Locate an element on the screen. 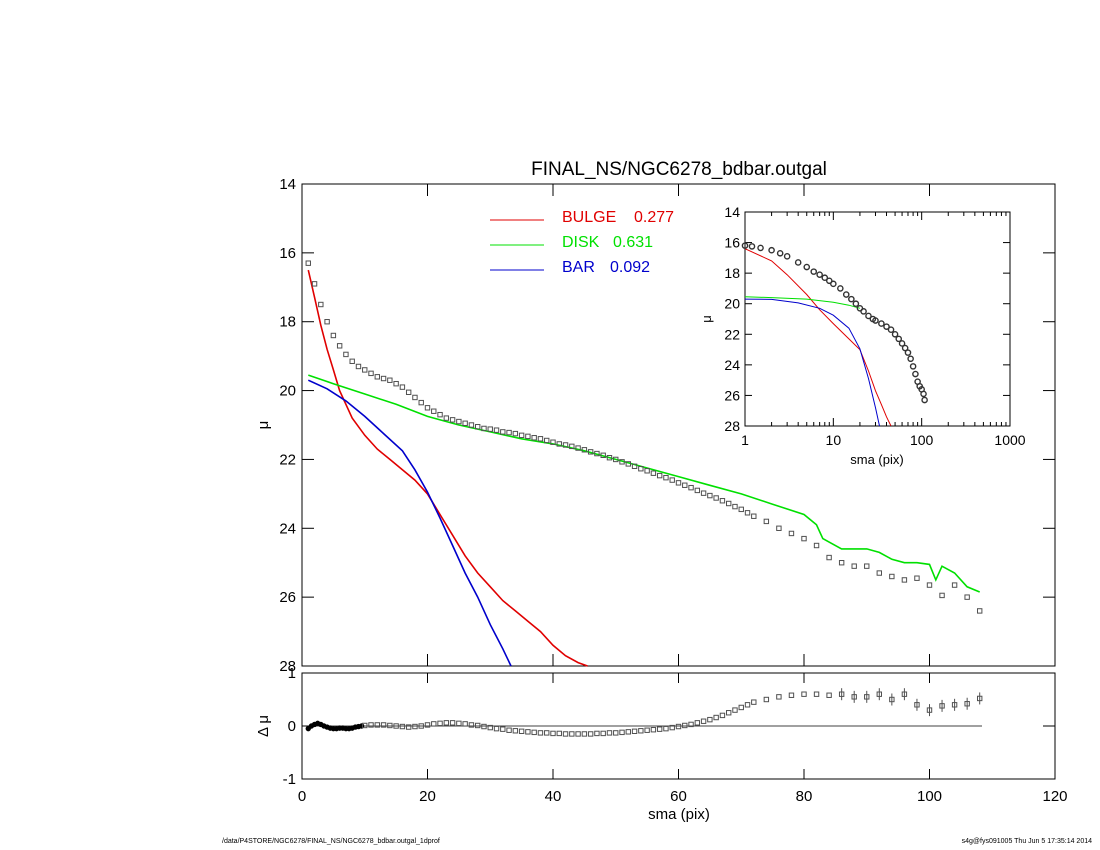  legend: BULGE 0.277 DISK 0.631 BAR 0.092 is located at coordinates (582, 242).